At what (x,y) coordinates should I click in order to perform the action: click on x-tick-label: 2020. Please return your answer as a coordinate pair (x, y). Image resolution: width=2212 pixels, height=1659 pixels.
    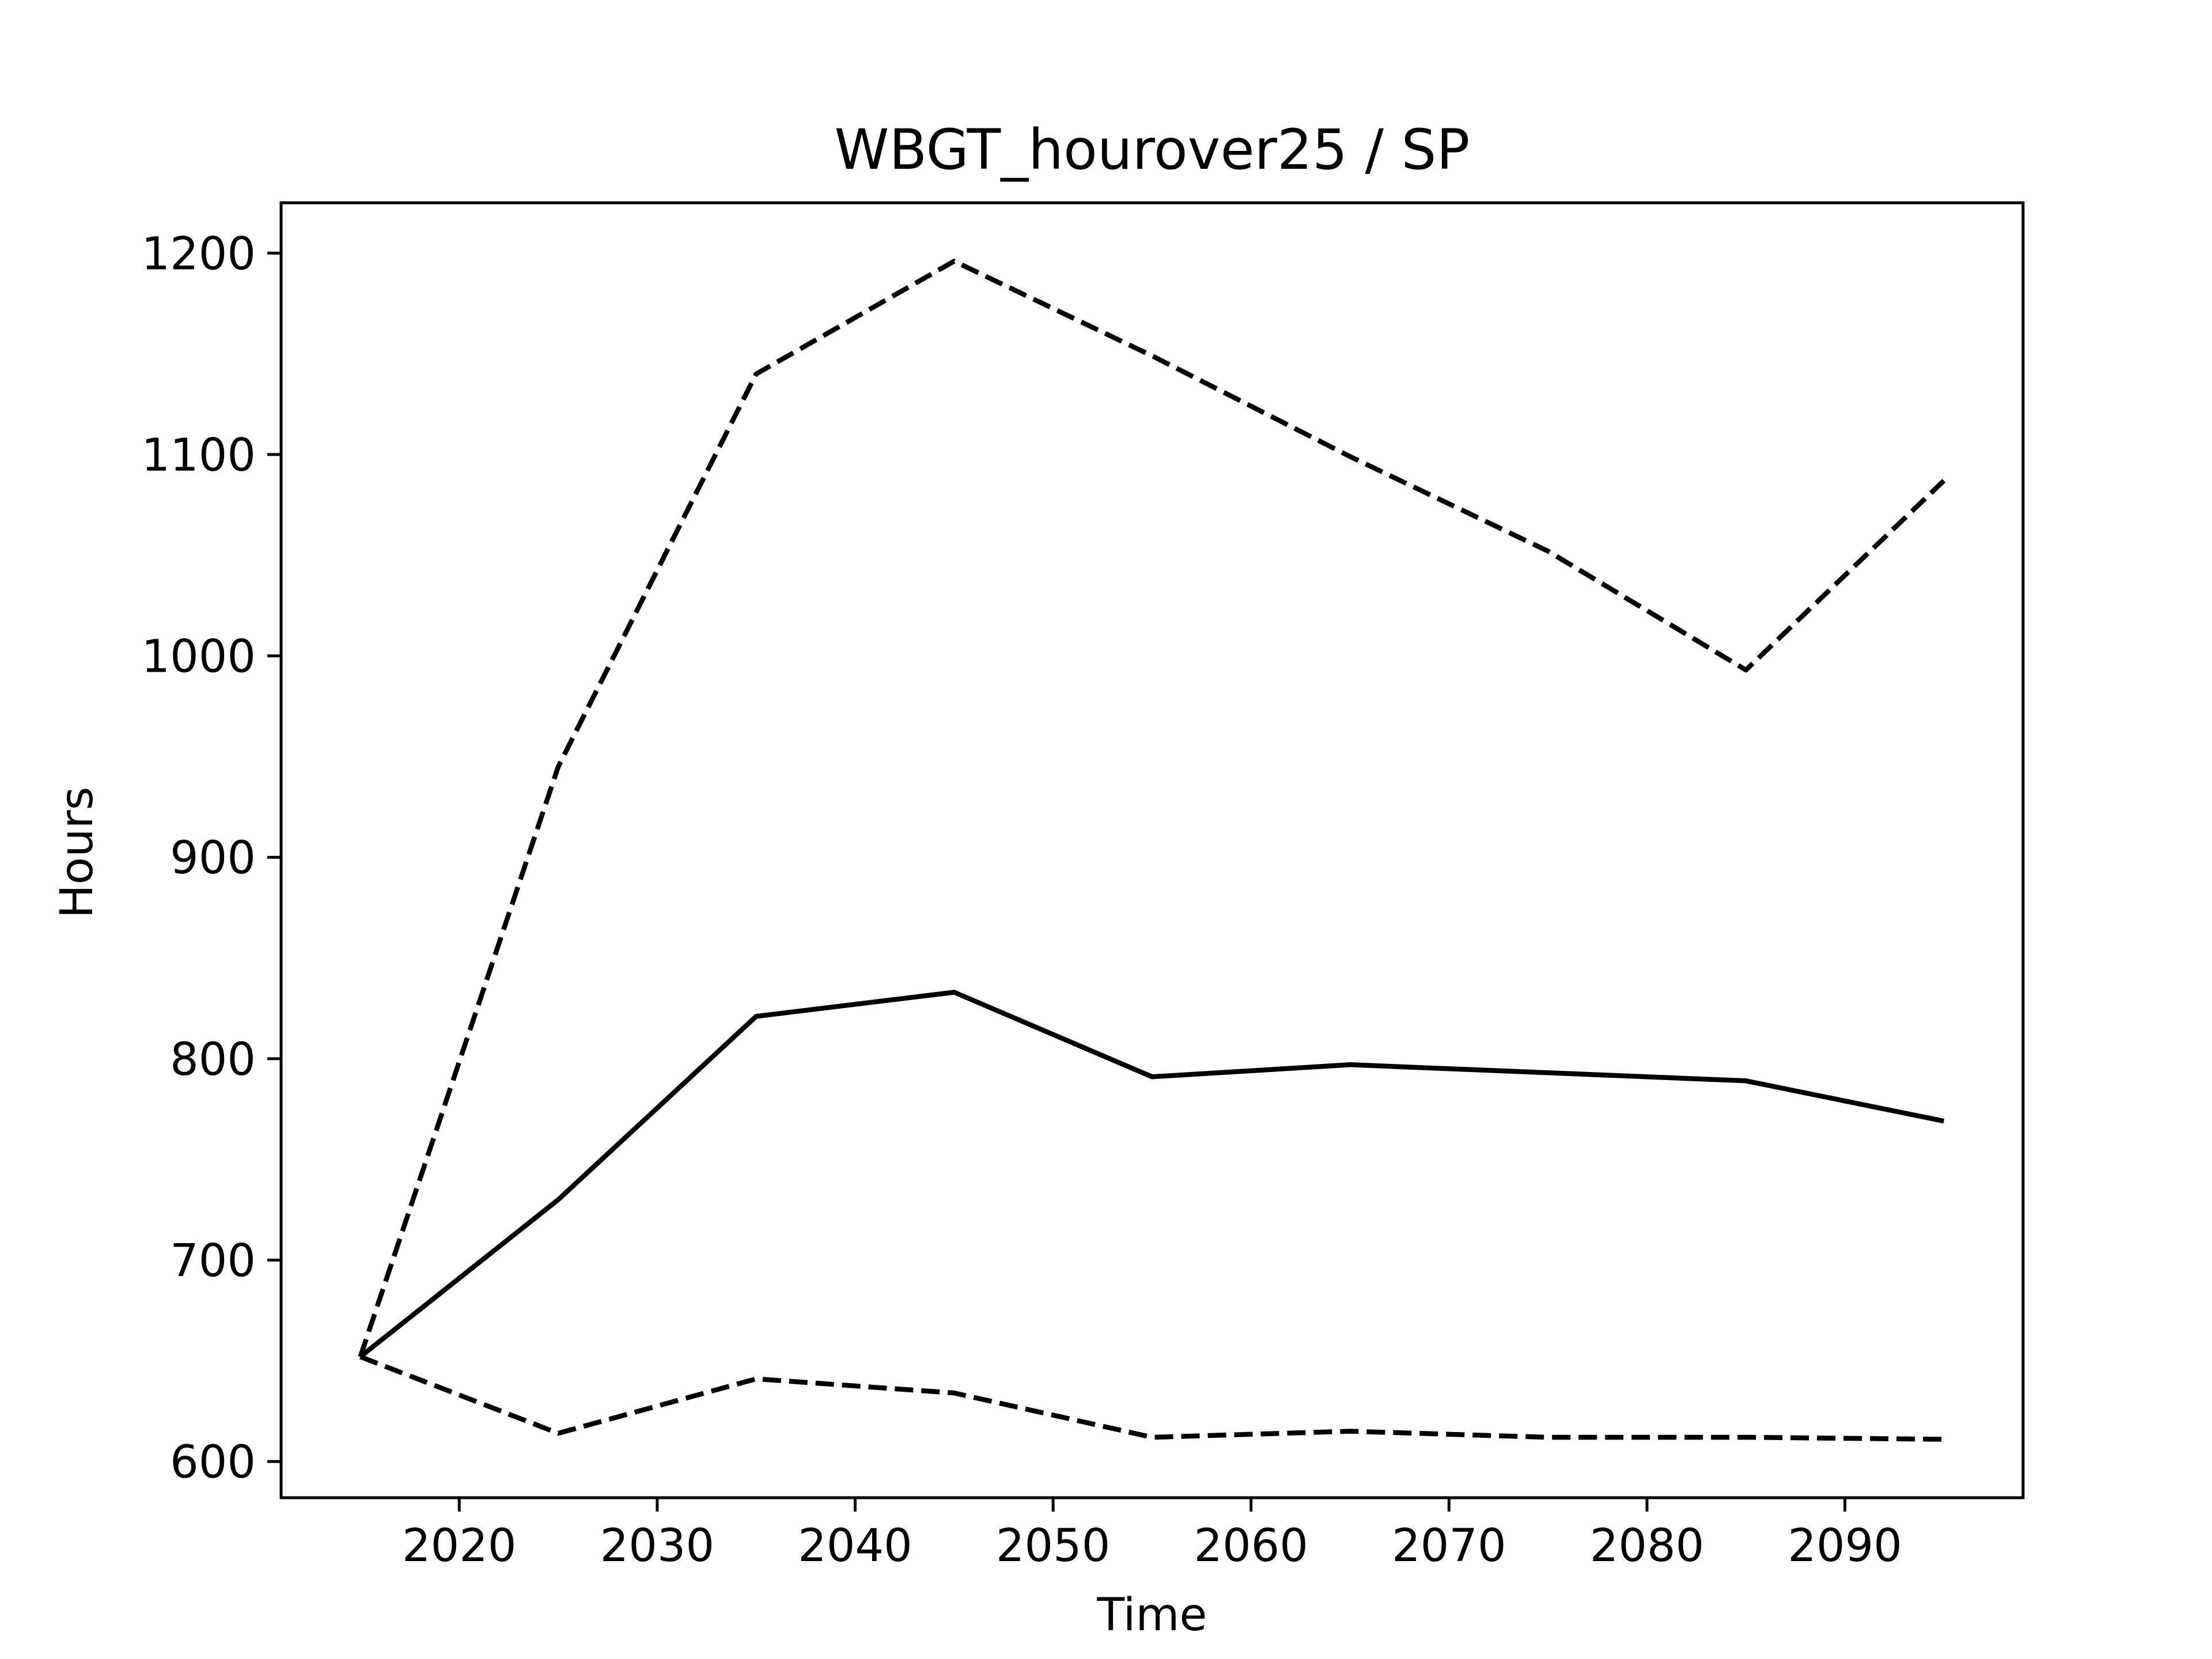
    Looking at the image, I should click on (459, 1546).